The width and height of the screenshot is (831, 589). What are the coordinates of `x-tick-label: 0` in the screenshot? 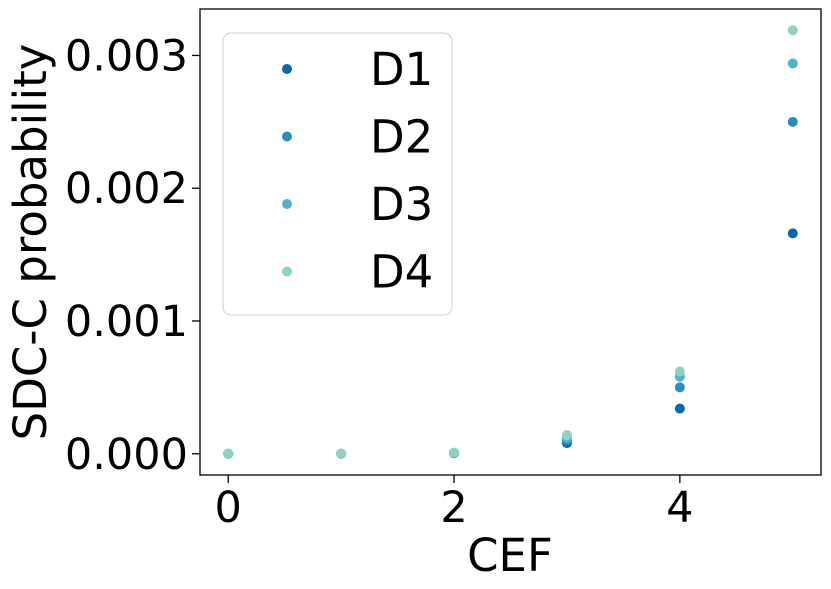 It's located at (228, 508).